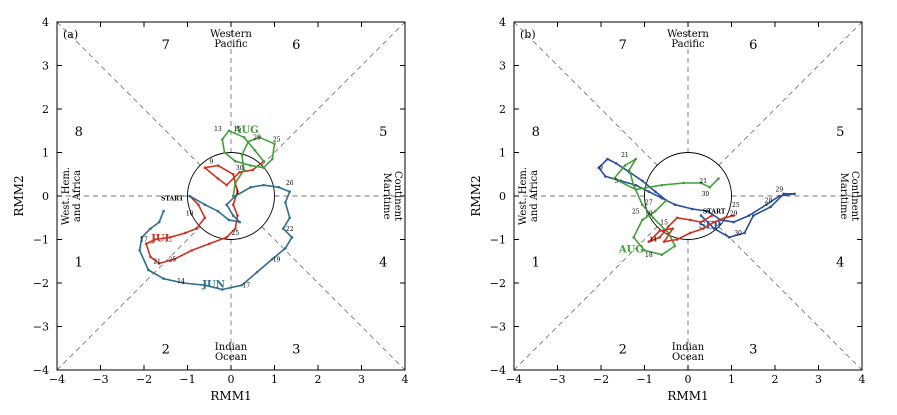  What do you see at coordinates (296, 45) in the screenshot?
I see `phase-number-6: 6` at bounding box center [296, 45].